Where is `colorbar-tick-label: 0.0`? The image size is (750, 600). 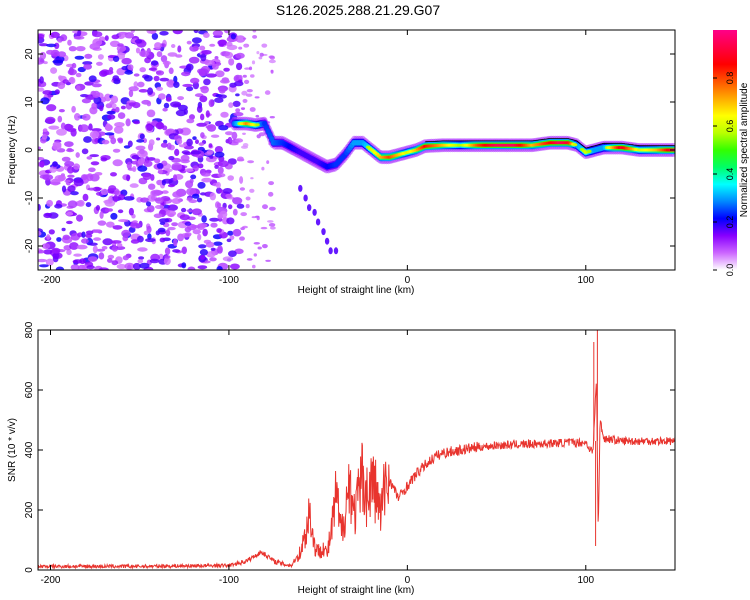
colorbar-tick-label: 0.0 is located at coordinates (730, 270).